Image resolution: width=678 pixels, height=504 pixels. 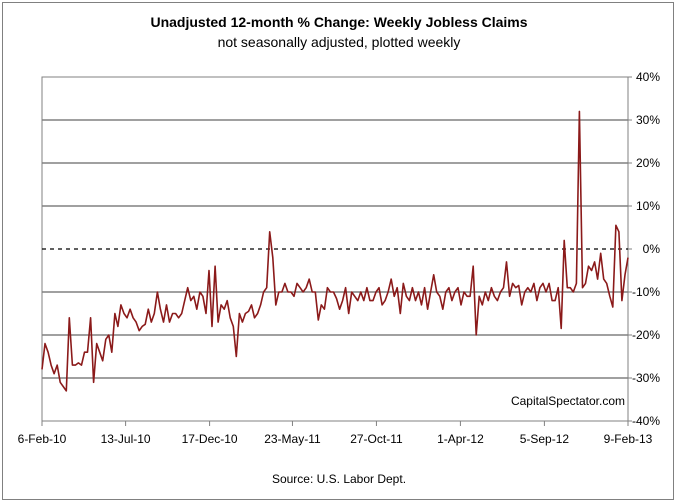 What do you see at coordinates (42, 439) in the screenshot?
I see `x-tick-label: 6-Feb-10` at bounding box center [42, 439].